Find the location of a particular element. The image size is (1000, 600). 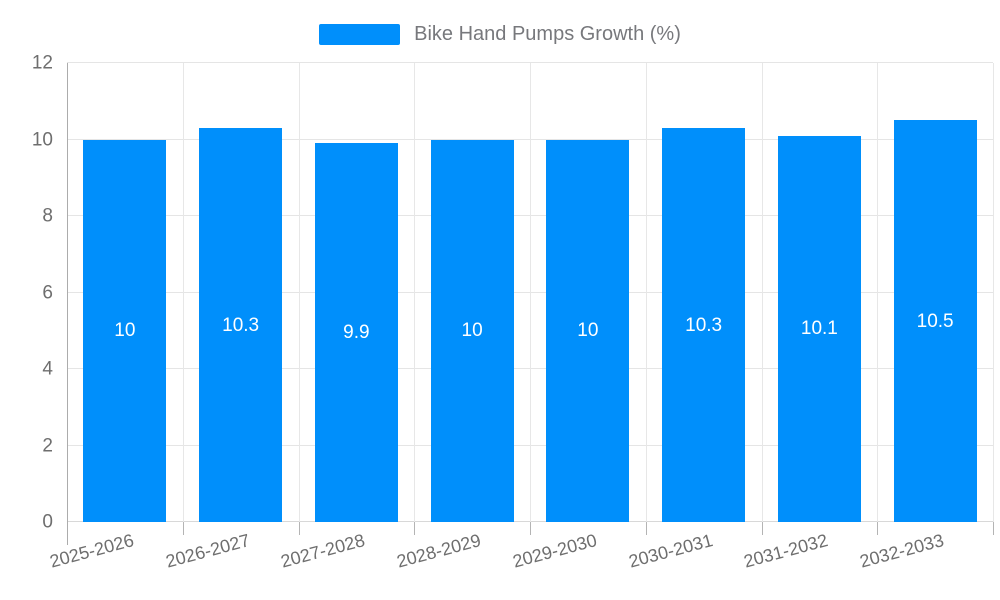

x-tick-label: 2030-2031 is located at coordinates (670, 551).